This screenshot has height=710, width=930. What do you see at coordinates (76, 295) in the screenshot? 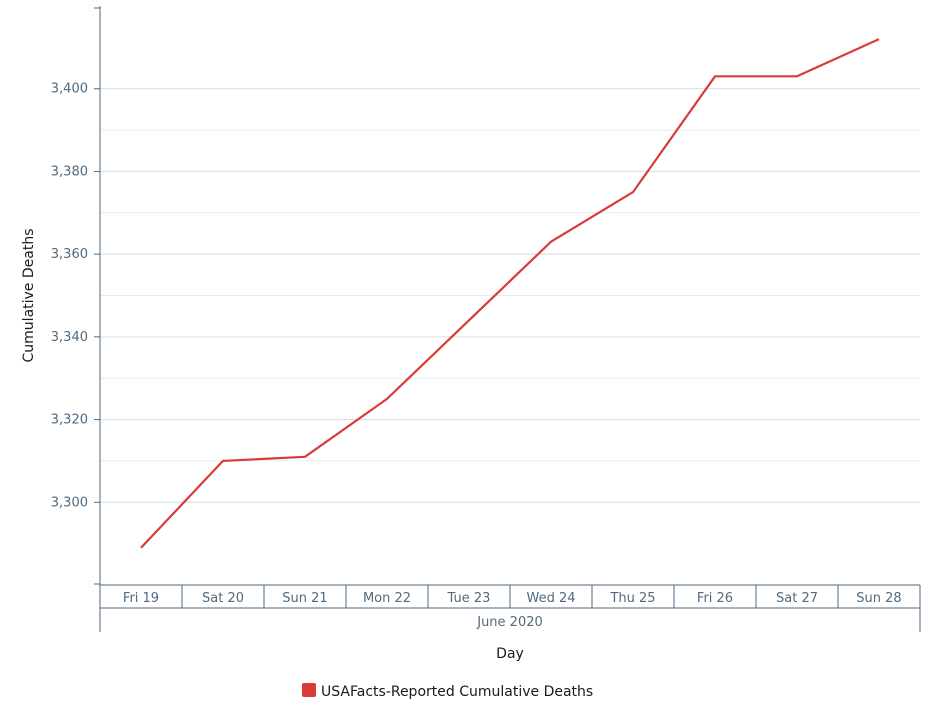
I see `y-axis: 3,300 3,320 3,340 3,360 3,380 3,400` at bounding box center [76, 295].